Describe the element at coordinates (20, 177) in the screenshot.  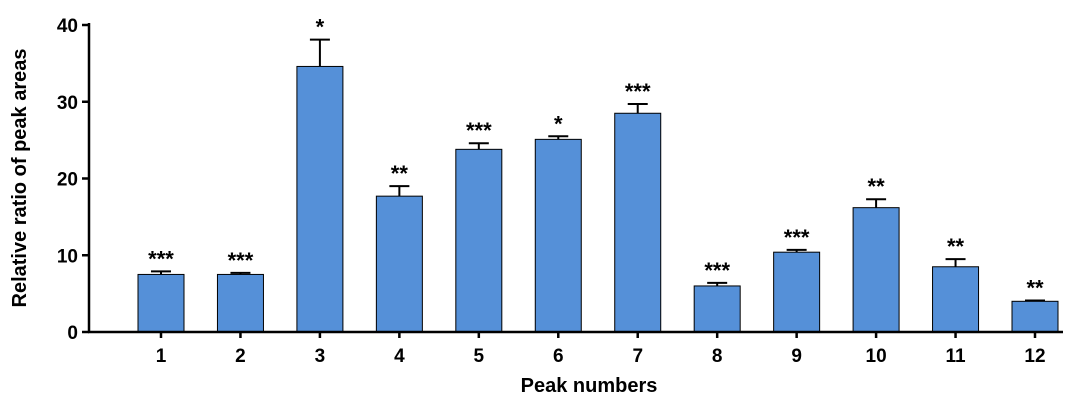
I see `y-axis-title: Relative ratio of peak areas` at that location.